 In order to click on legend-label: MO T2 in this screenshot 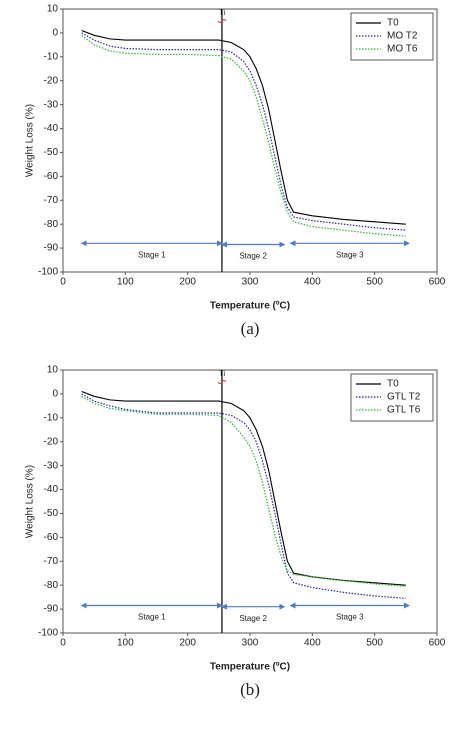, I will do `click(402, 36)`.